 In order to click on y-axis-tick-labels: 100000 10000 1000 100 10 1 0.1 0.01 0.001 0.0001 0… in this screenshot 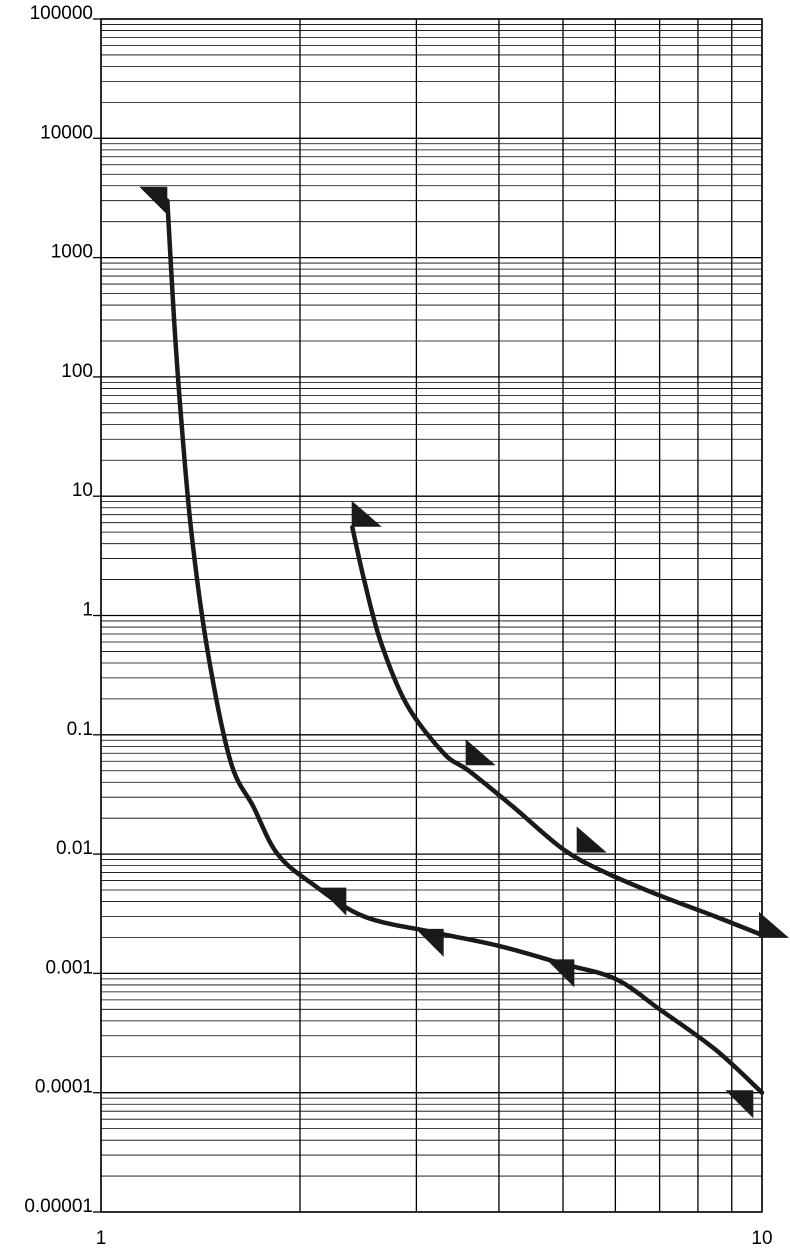, I will do `click(62, 610)`.